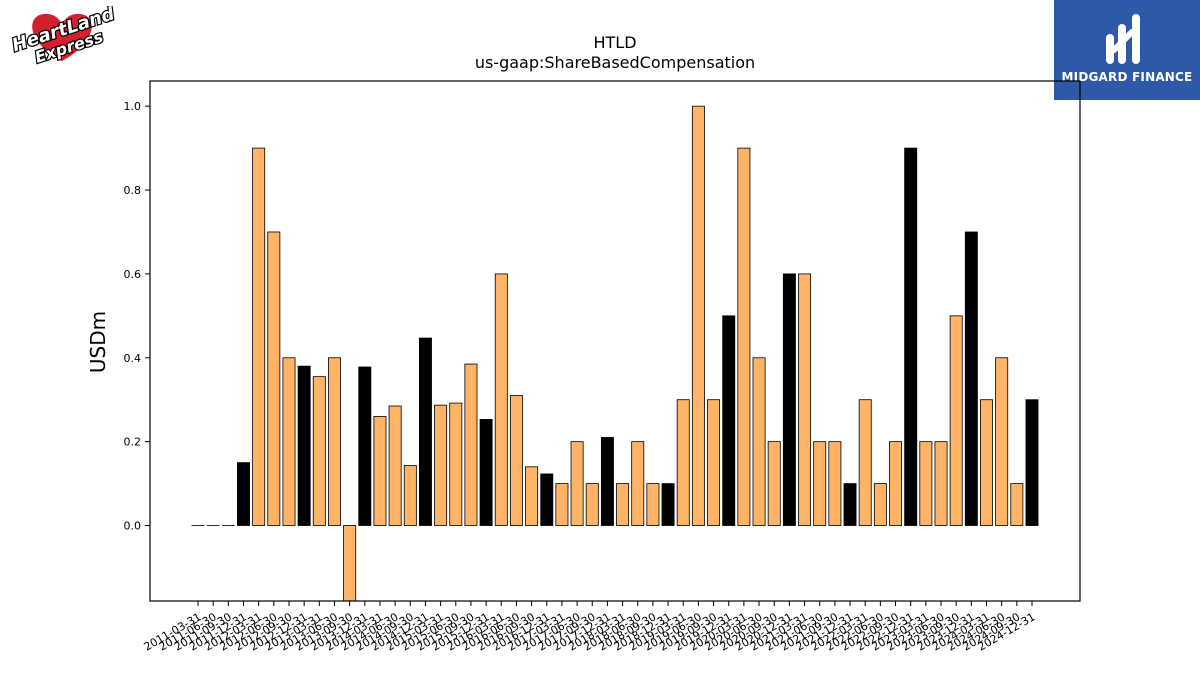  What do you see at coordinates (133, 274) in the screenshot?
I see `y-tick-label: 0.6` at bounding box center [133, 274].